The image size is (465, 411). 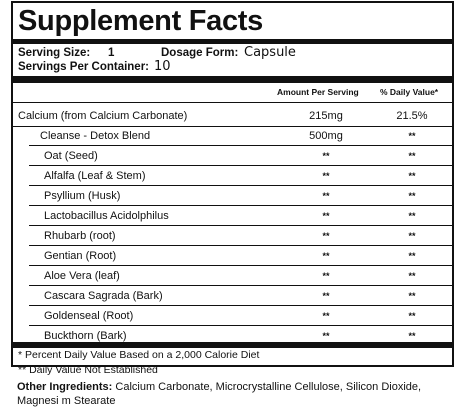 What do you see at coordinates (84, 67) in the screenshot?
I see `servings-per-container-label: Servings Per Container:` at bounding box center [84, 67].